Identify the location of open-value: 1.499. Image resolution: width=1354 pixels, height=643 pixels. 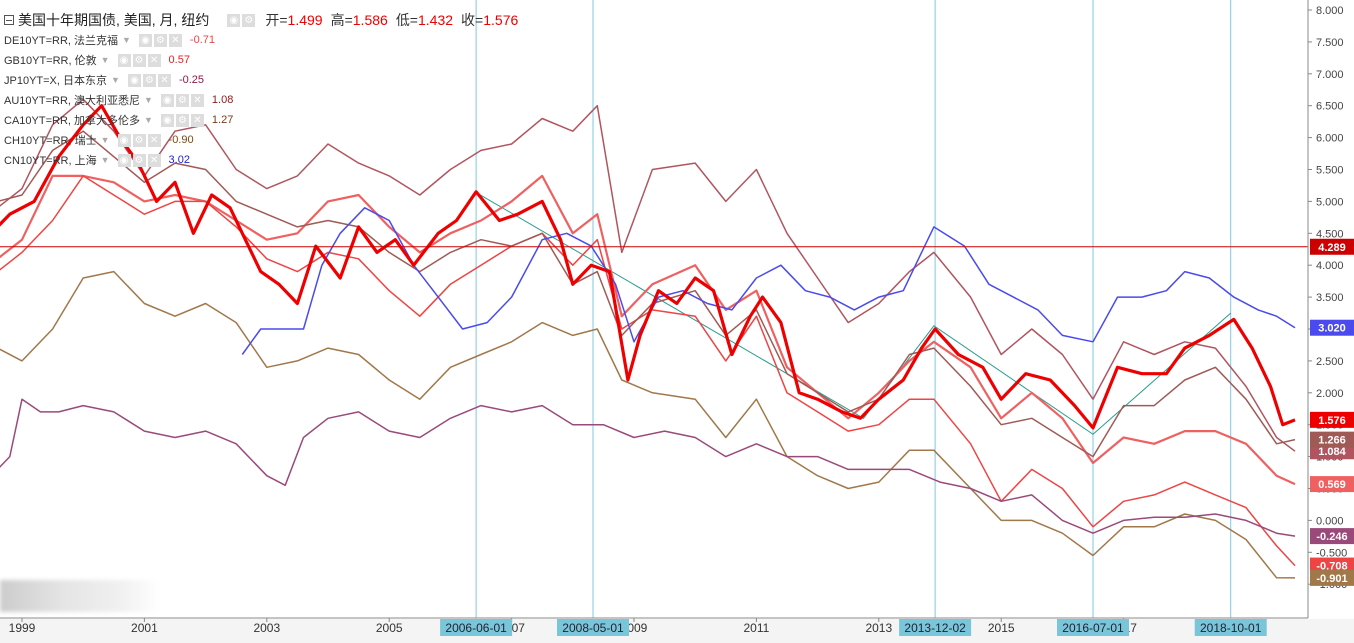
(305, 20).